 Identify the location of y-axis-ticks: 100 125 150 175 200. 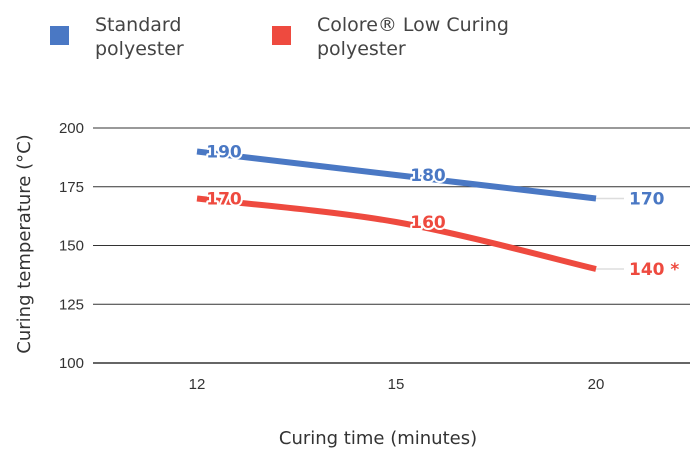
(71, 246).